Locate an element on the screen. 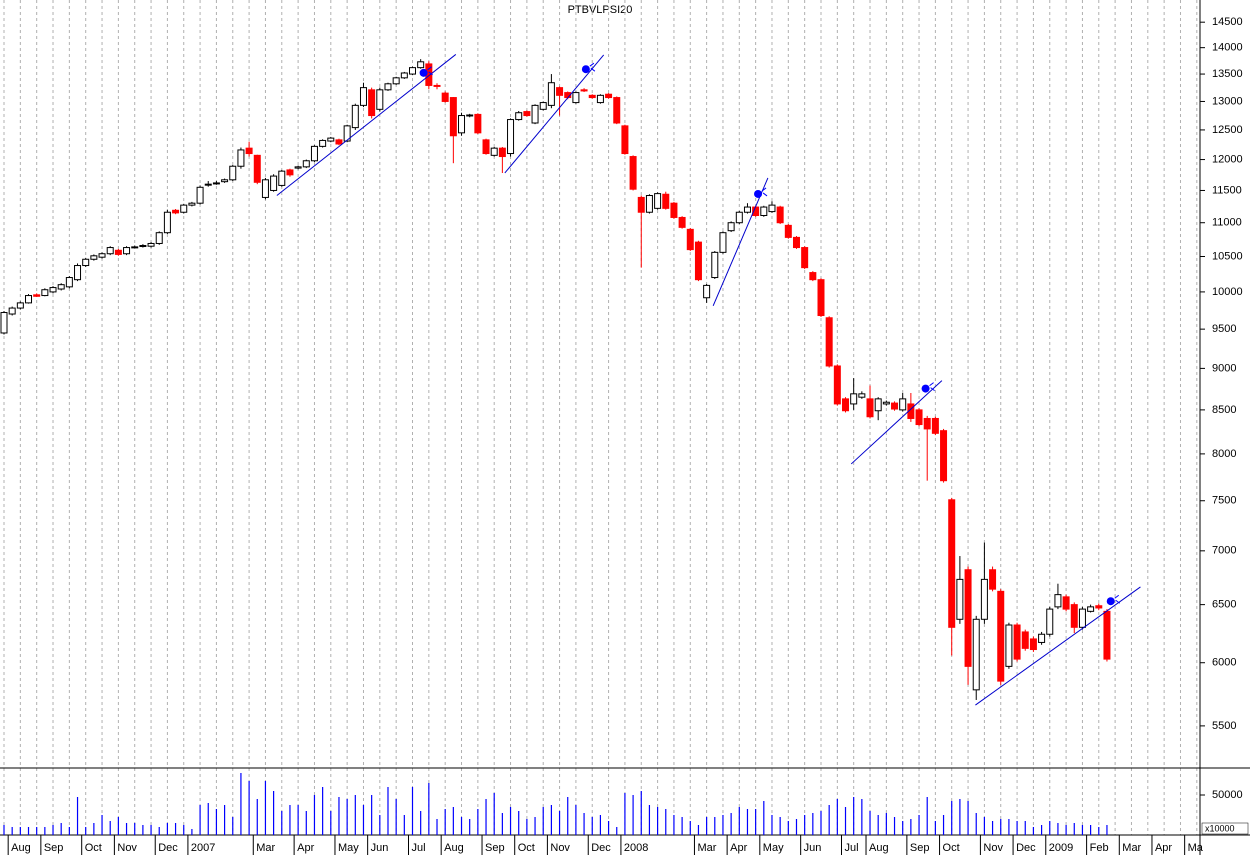 The width and height of the screenshot is (1250, 855). y-tick-label: 12000 is located at coordinates (1227, 159).